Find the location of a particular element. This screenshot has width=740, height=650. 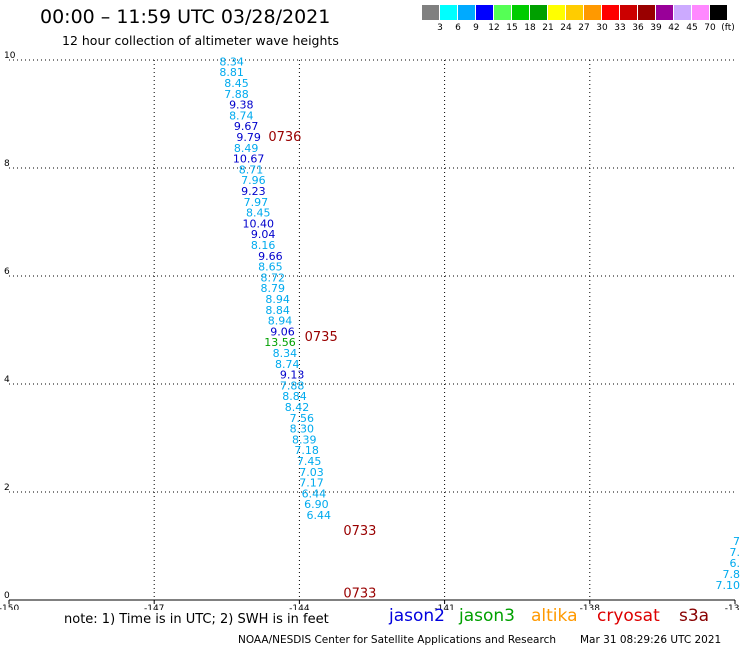

data-point-label: 9.79 is located at coordinates (248, 137).